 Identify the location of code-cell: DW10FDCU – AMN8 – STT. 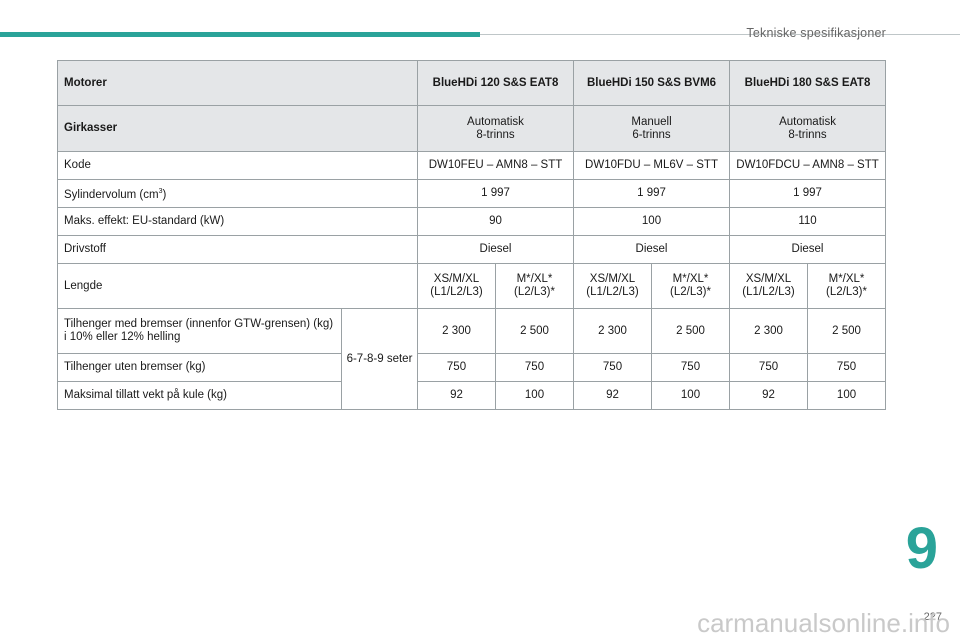
(808, 165).